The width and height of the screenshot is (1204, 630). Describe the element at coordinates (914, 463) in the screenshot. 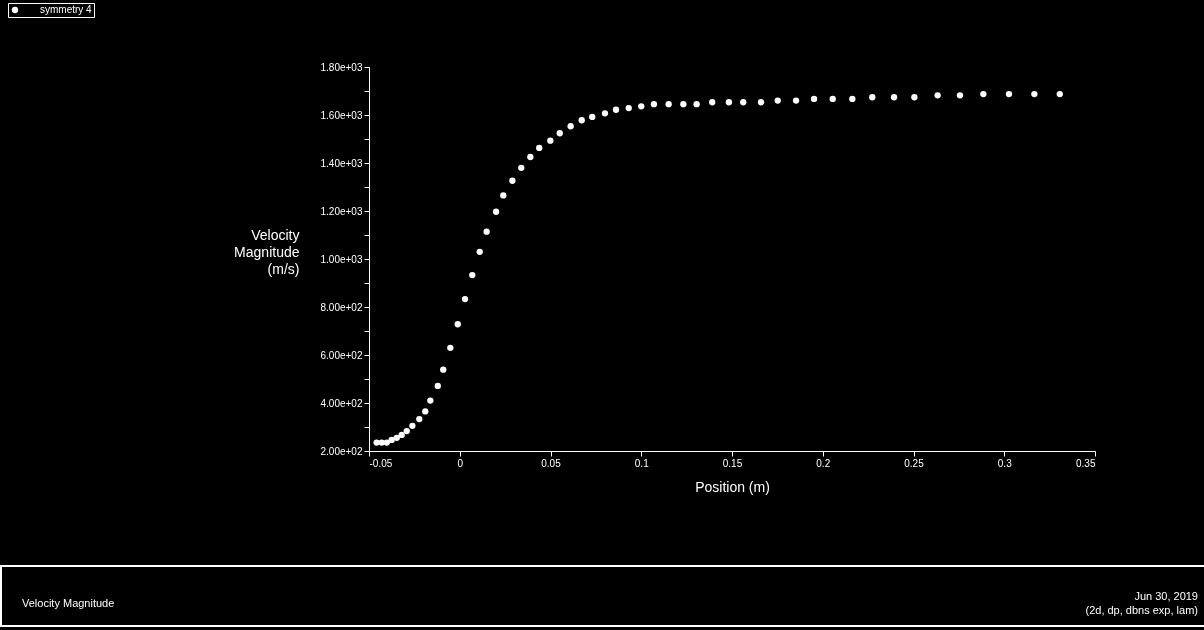

I see `x-tick-label: 0.25` at that location.